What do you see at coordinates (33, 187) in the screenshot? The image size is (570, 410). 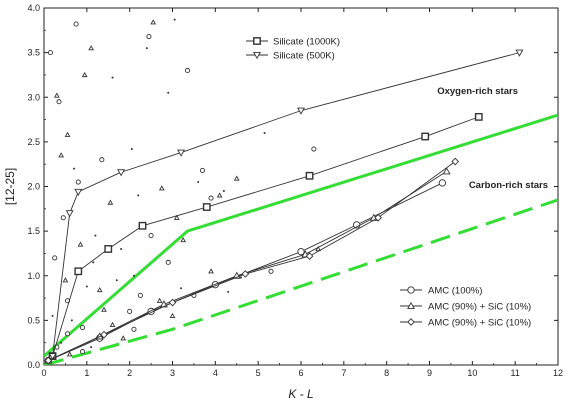 I see `y-tick-label: 2.0` at bounding box center [33, 187].